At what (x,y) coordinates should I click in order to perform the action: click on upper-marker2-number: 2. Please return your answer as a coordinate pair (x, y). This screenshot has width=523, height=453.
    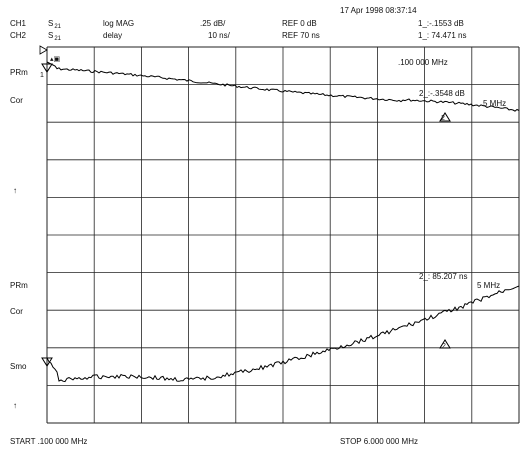
    Looking at the image, I should click on (443, 118).